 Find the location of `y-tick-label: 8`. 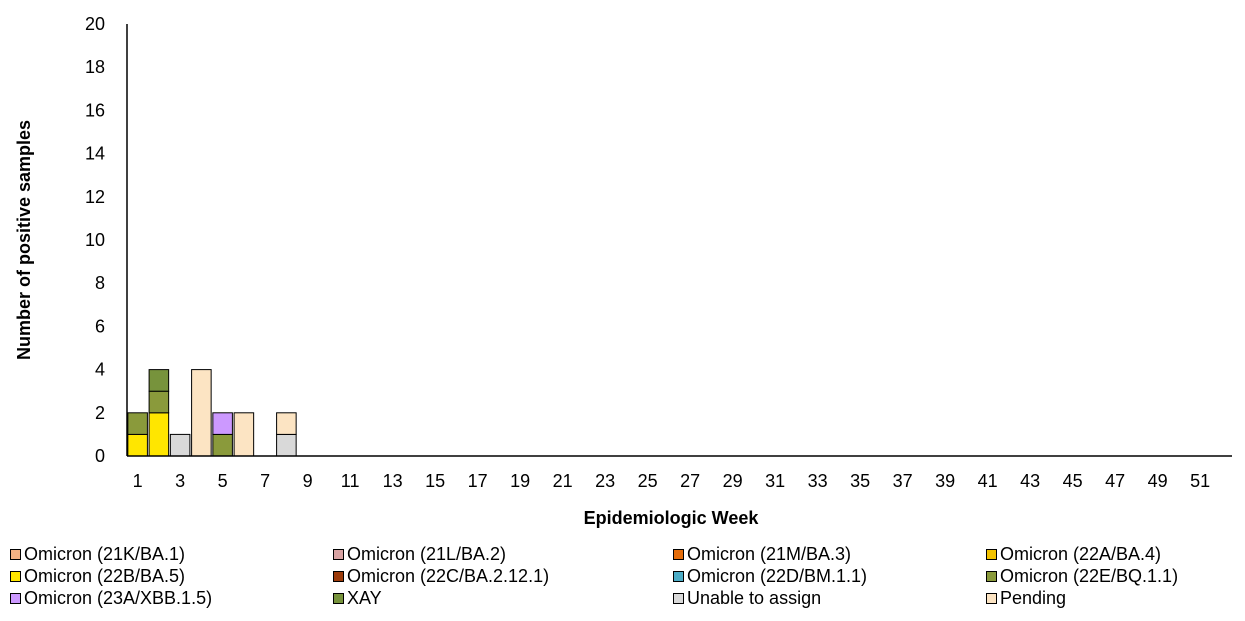

y-tick-label: 8 is located at coordinates (100, 283).